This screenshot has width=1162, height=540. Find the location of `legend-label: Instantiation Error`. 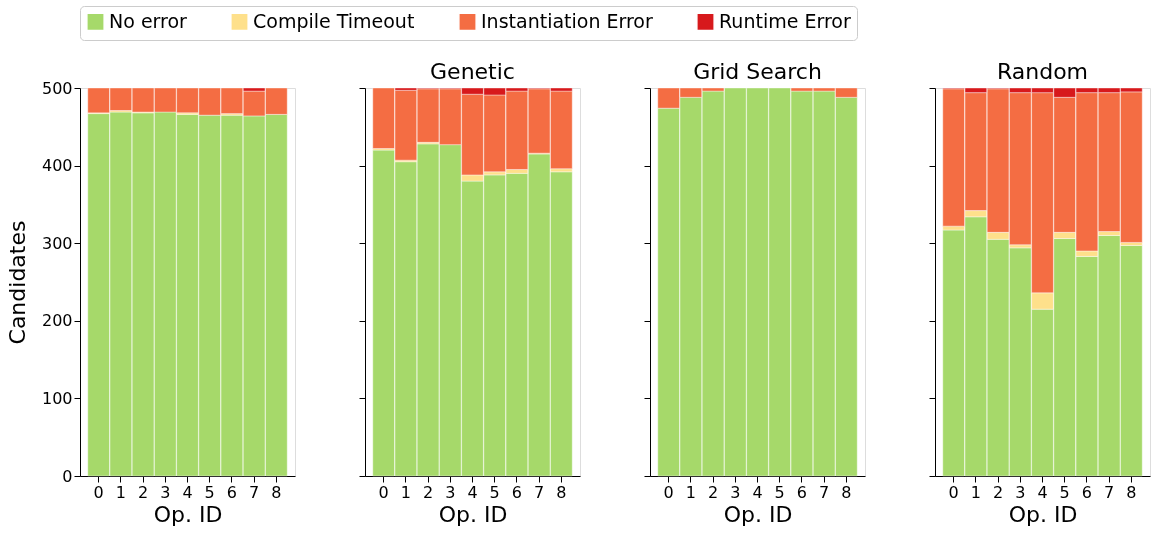

legend-label: Instantiation Error is located at coordinates (567, 20).